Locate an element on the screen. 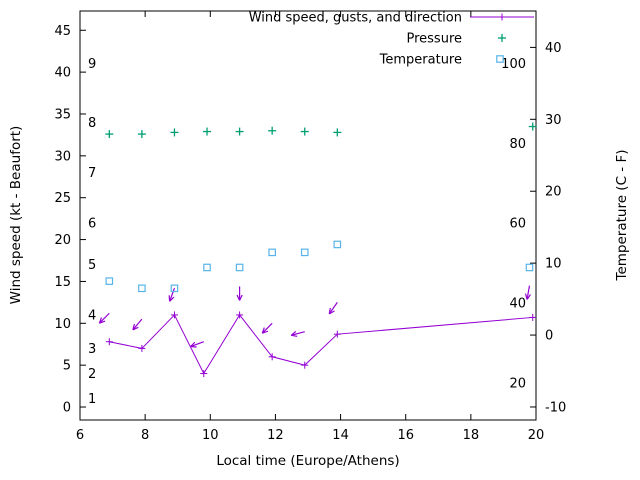  svg-text: 14 is located at coordinates (340, 435).